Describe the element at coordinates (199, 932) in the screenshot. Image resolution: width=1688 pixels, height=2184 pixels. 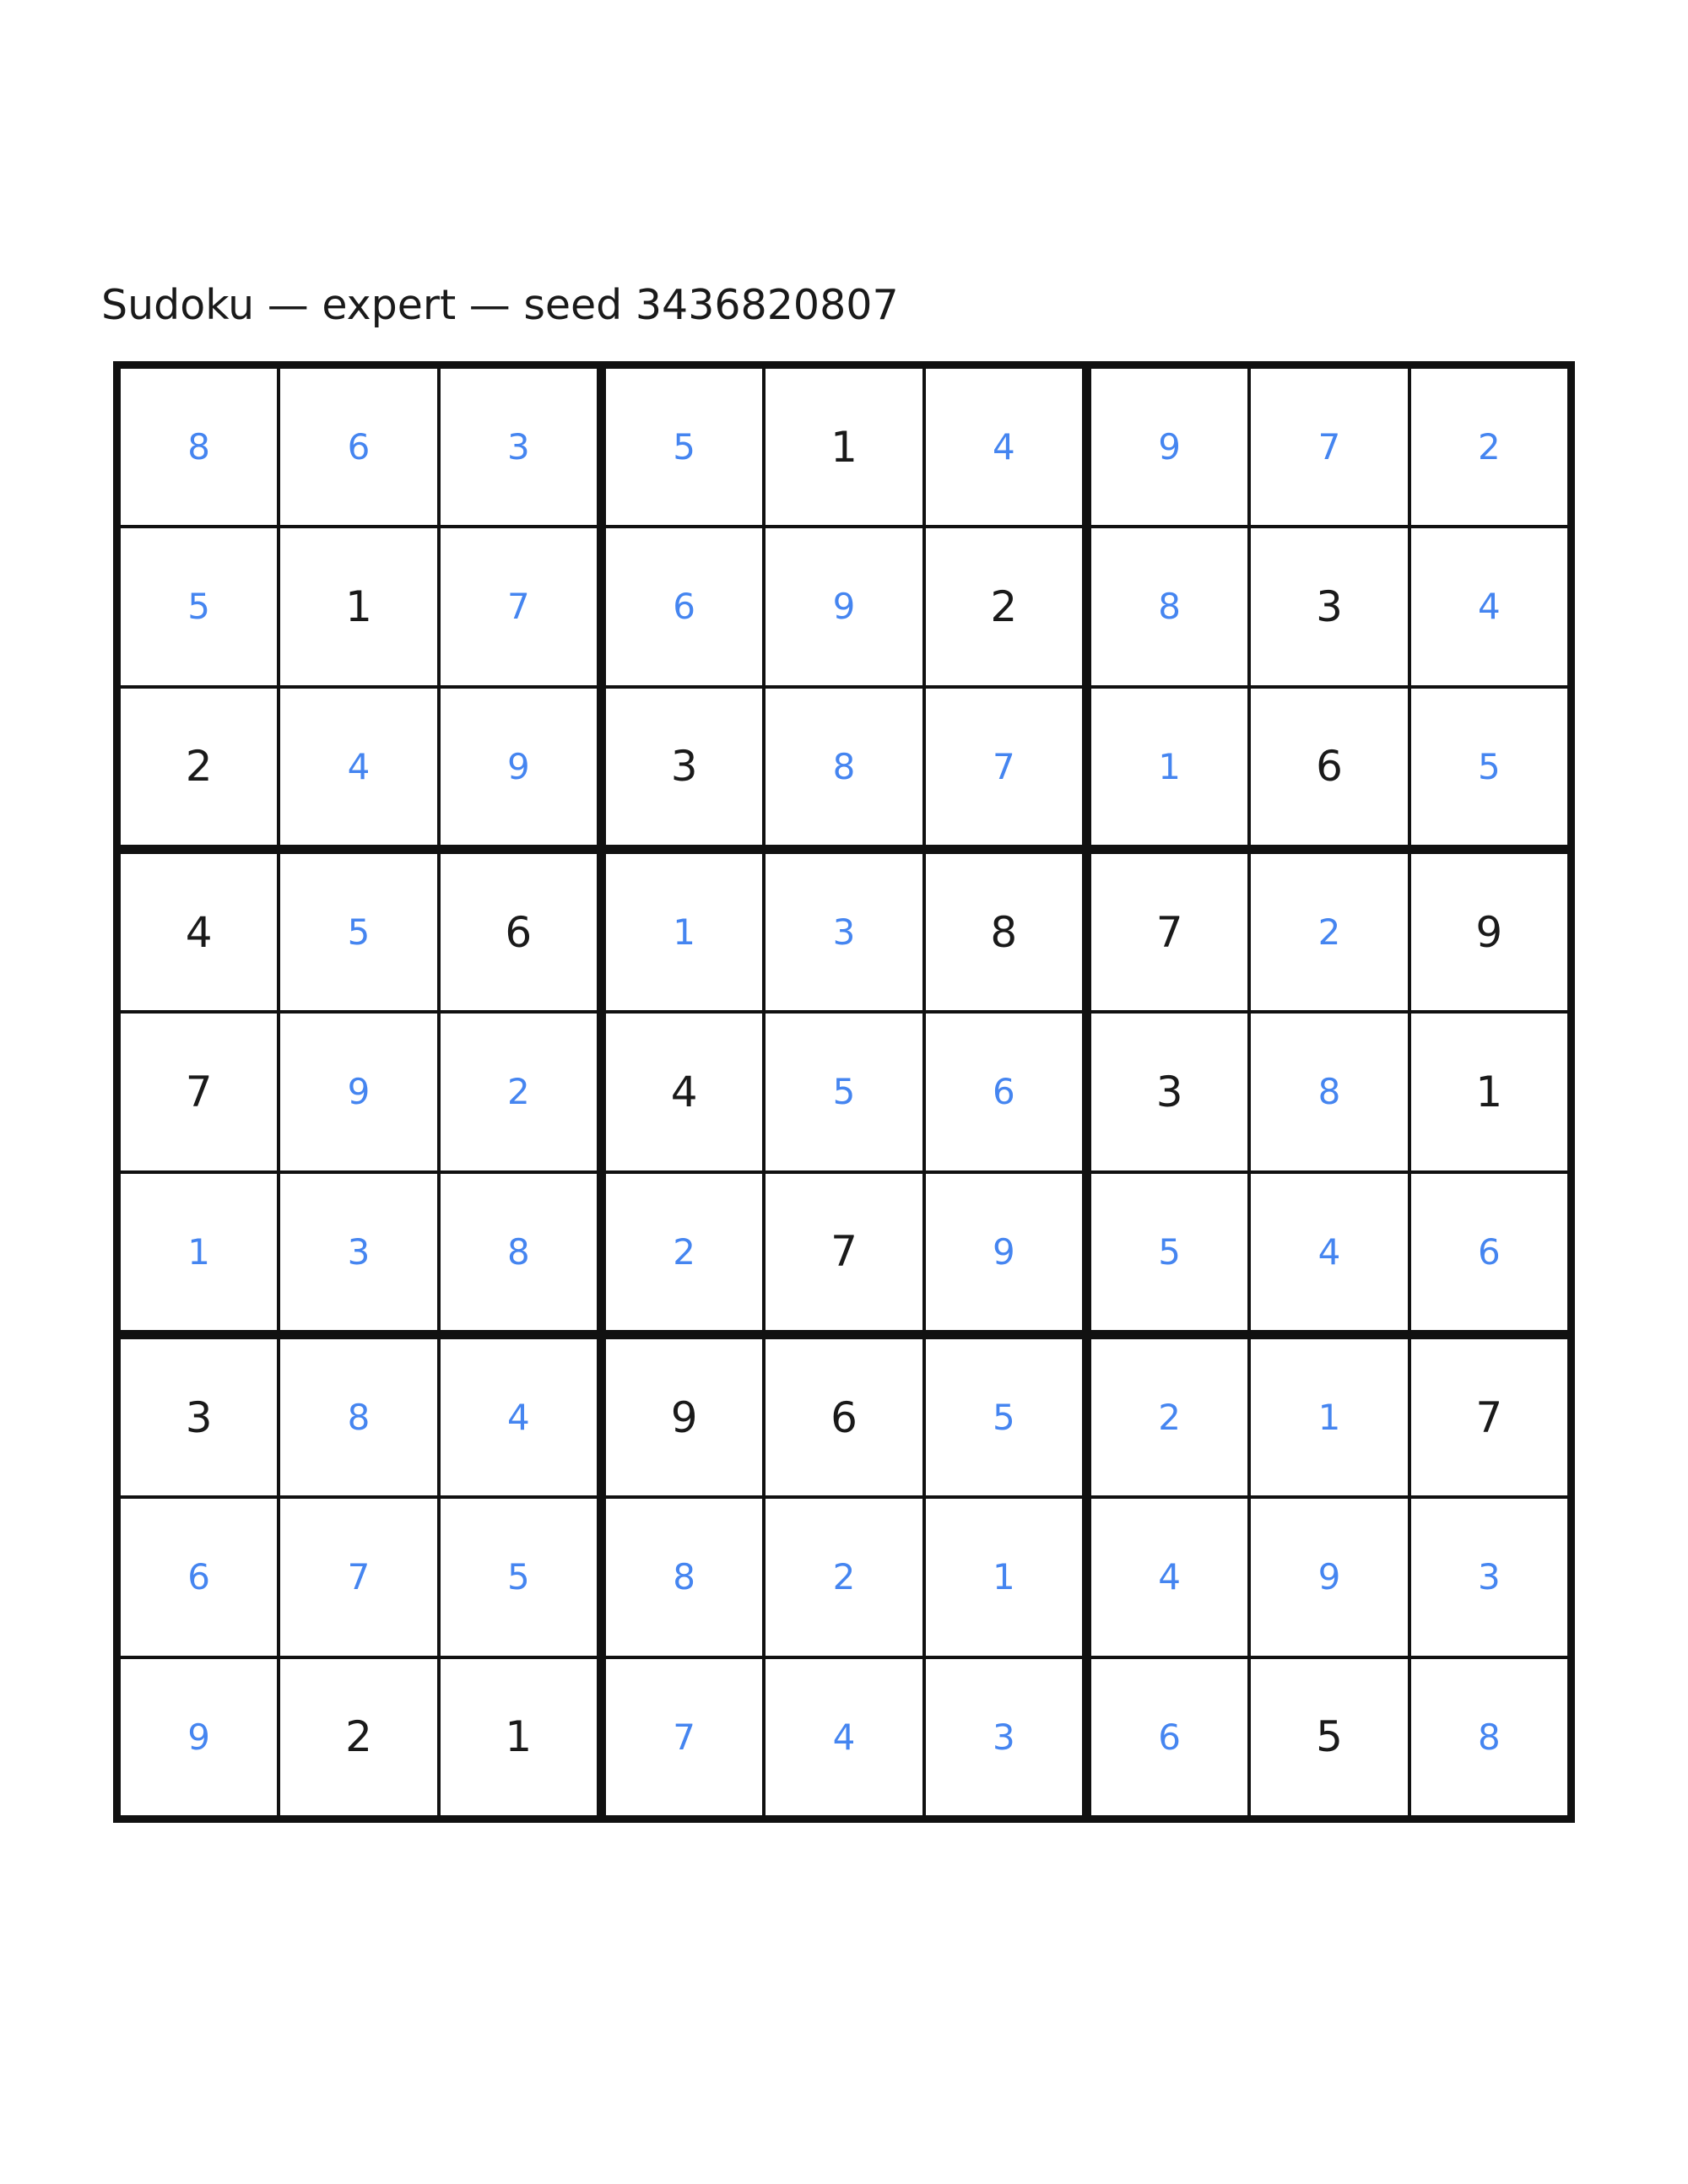
I see `grid-cell-r4c1: 4` at that location.